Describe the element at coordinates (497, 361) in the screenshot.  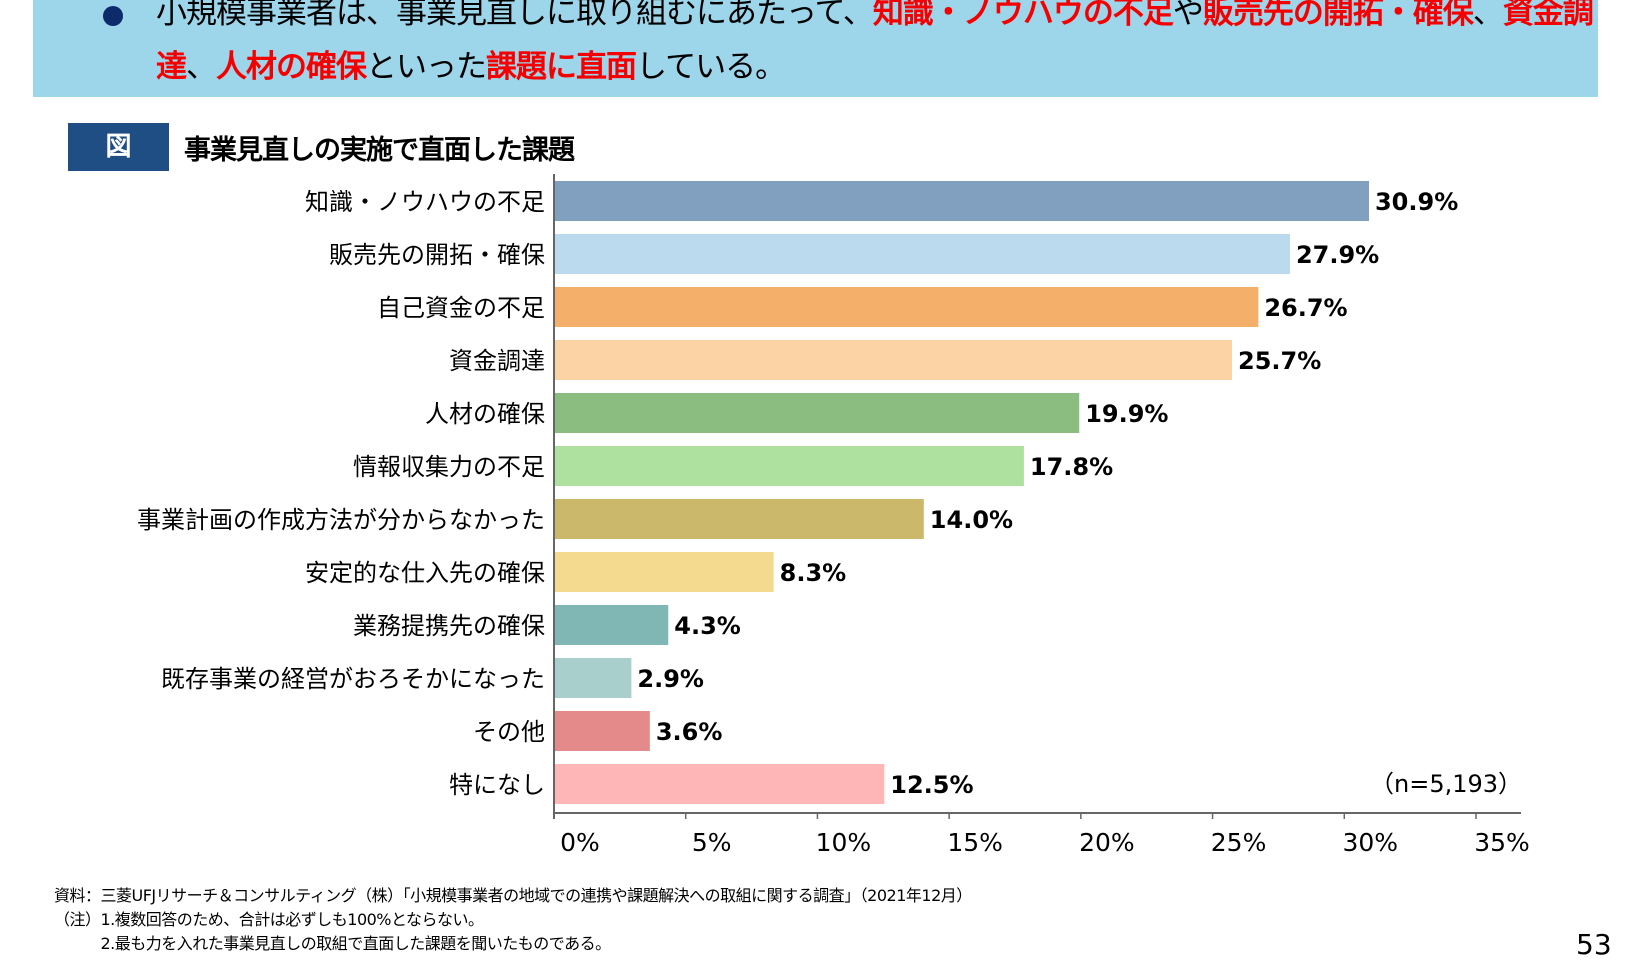
I see `category-label: 資金調達` at that location.